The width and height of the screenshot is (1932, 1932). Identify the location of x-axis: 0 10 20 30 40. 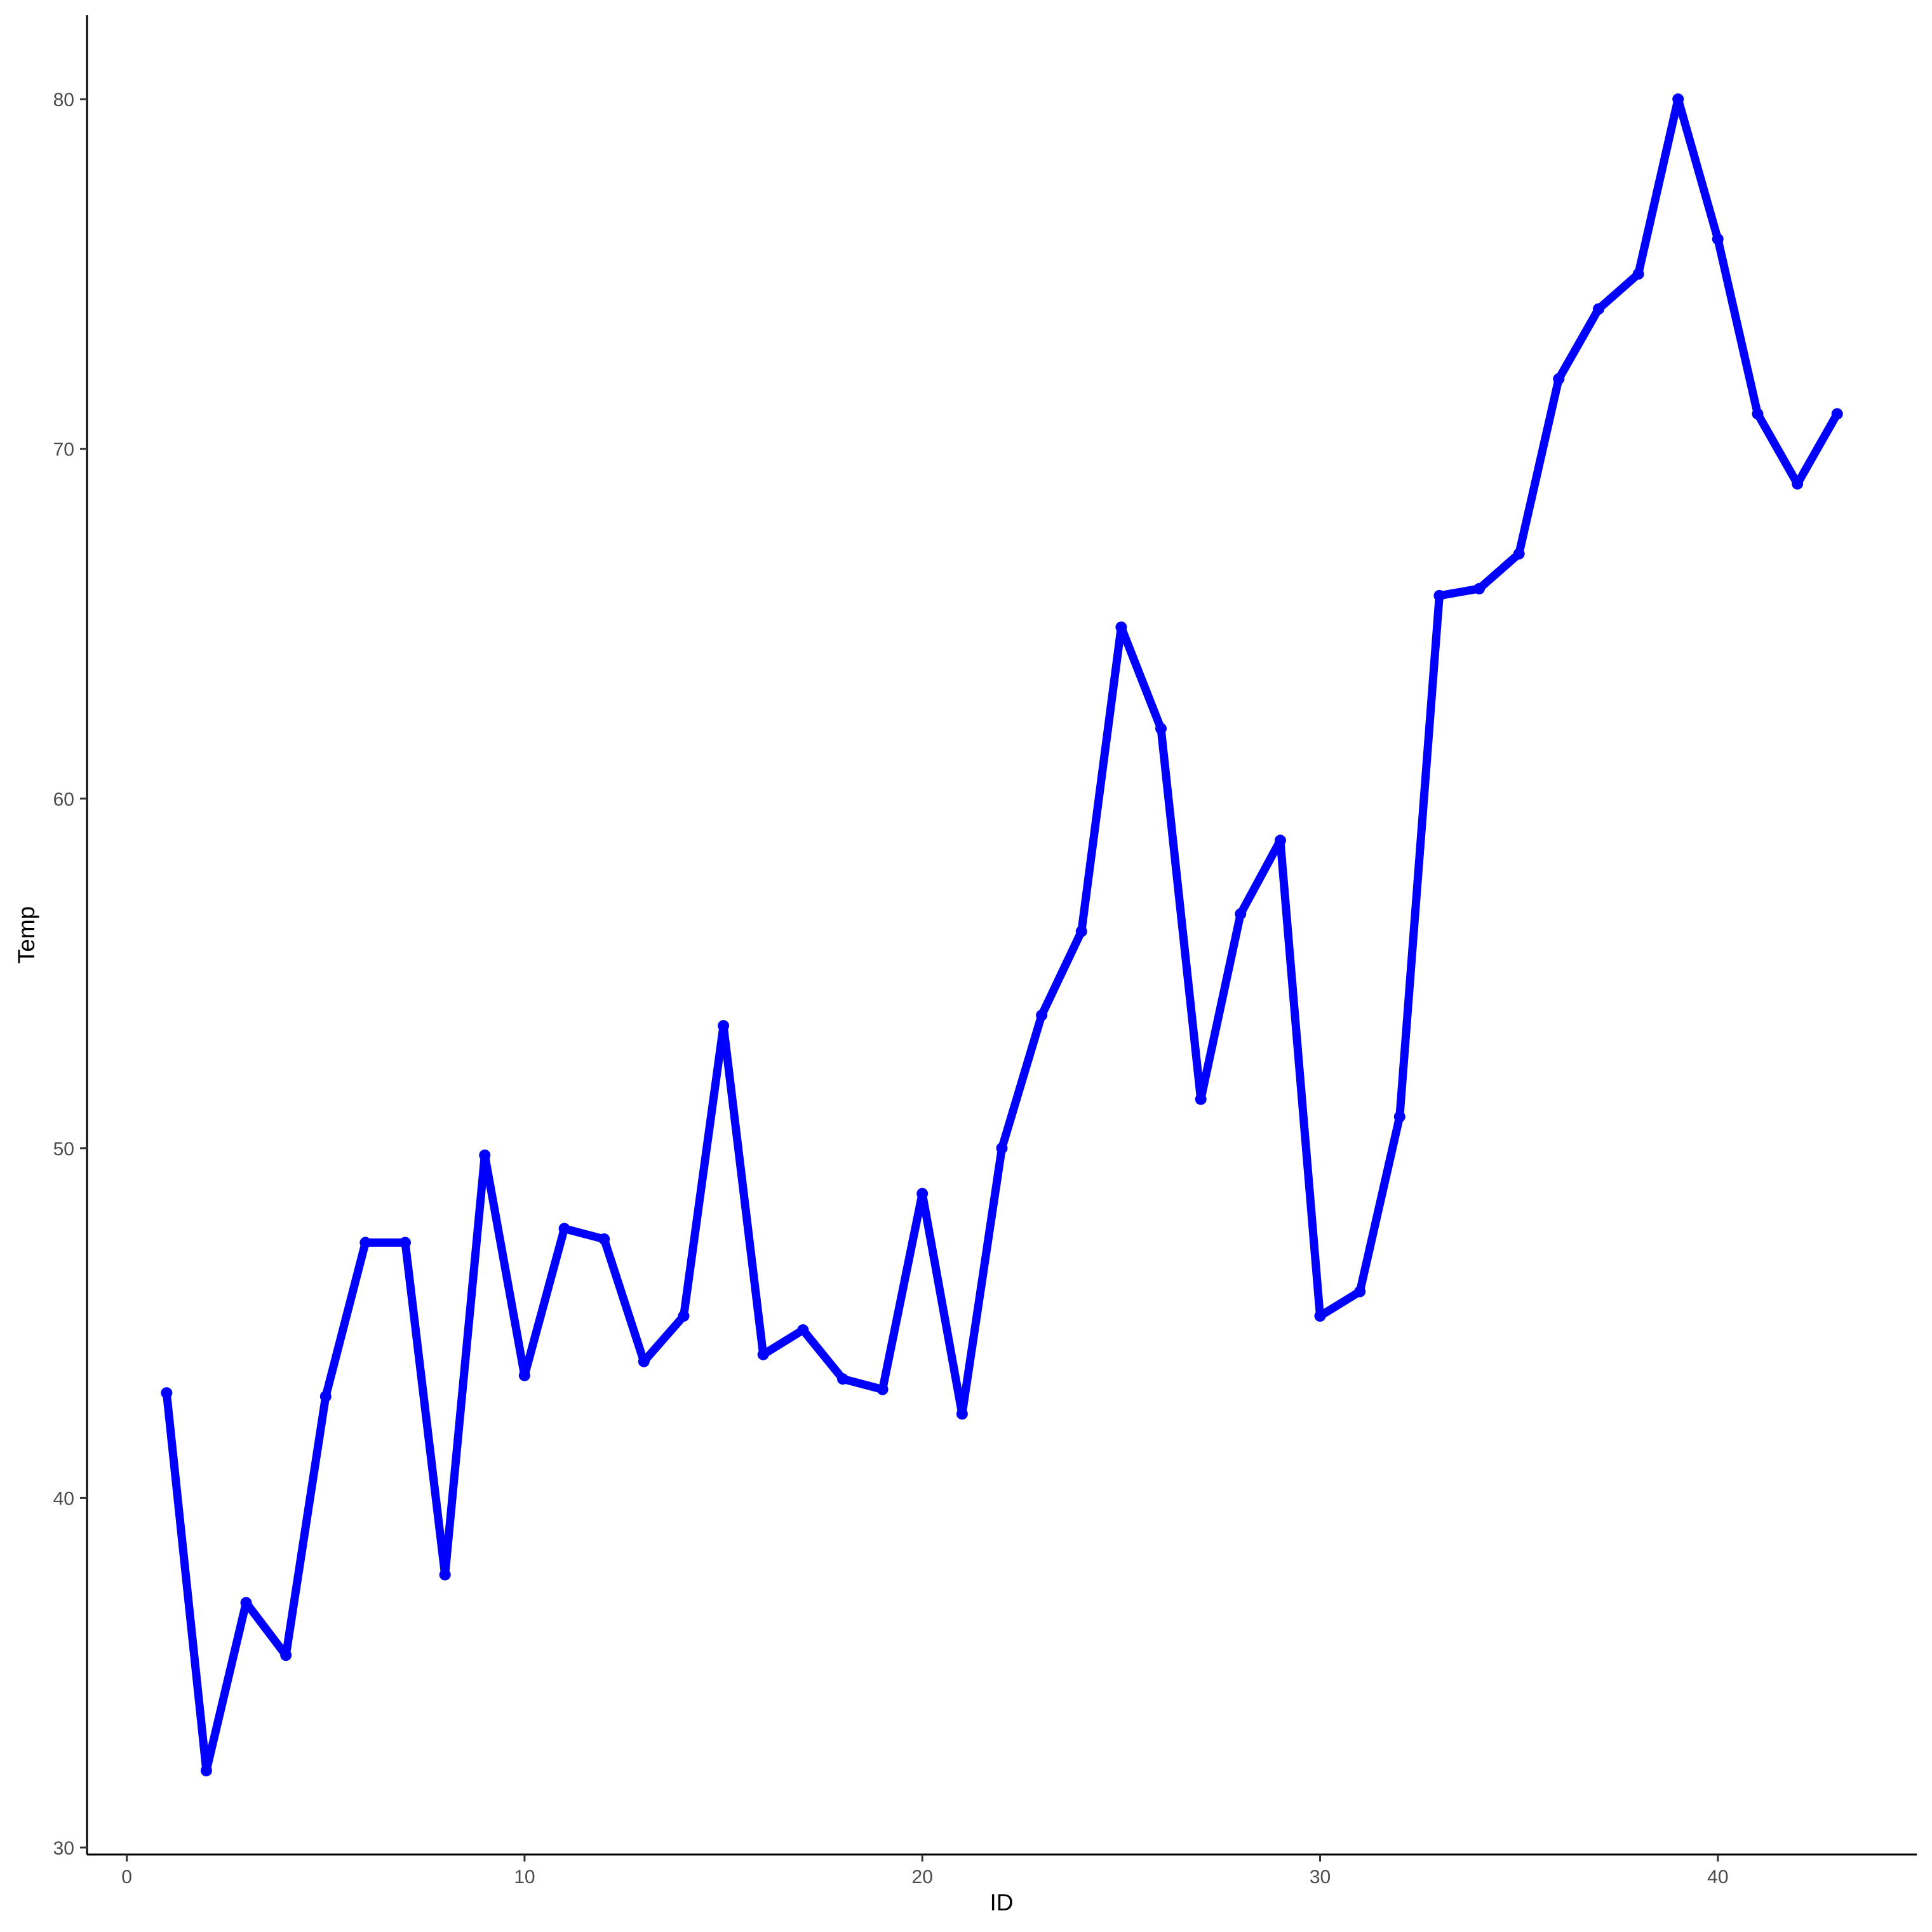
(1002, 1870).